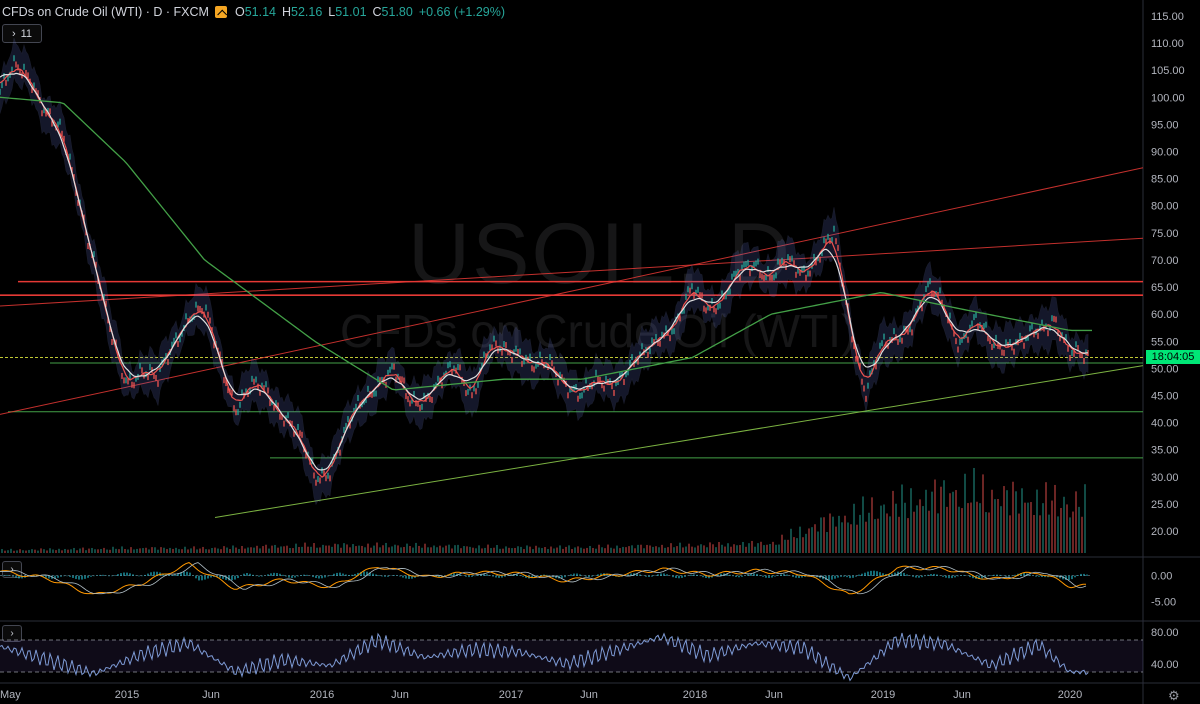  What do you see at coordinates (12, 633) in the screenshot?
I see `rsi-pane-toggle-button: ›` at bounding box center [12, 633].